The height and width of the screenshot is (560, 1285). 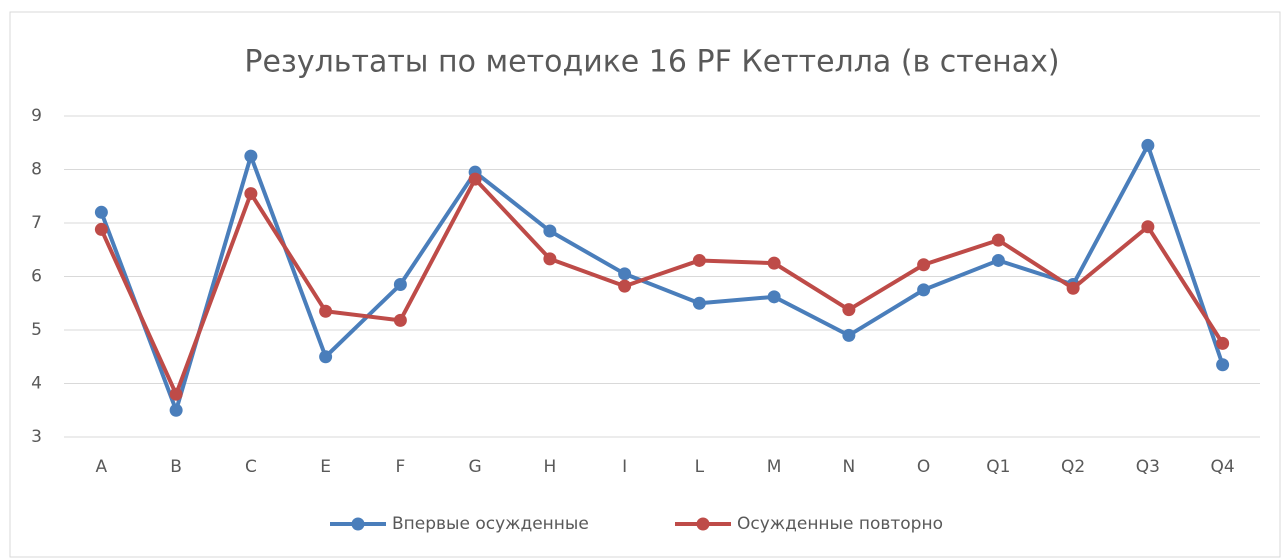 What do you see at coordinates (849, 467) in the screenshot?
I see `x-tick-label: N` at bounding box center [849, 467].